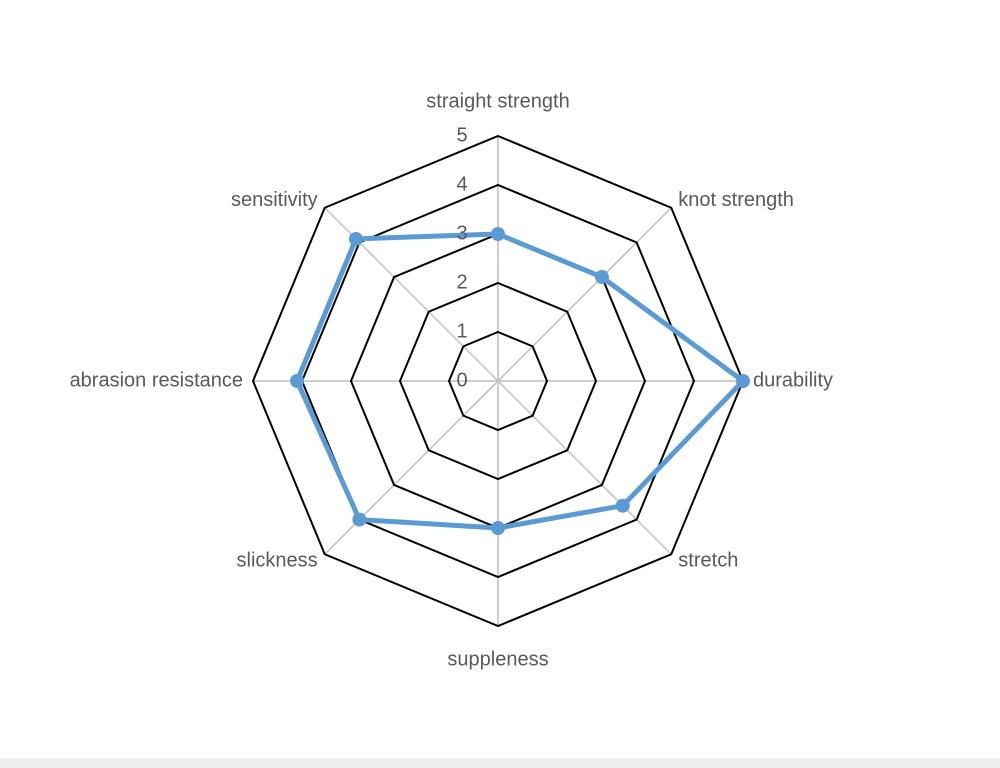 This screenshot has height=768, width=1000. What do you see at coordinates (793, 380) in the screenshot?
I see `category-label: durability` at bounding box center [793, 380].